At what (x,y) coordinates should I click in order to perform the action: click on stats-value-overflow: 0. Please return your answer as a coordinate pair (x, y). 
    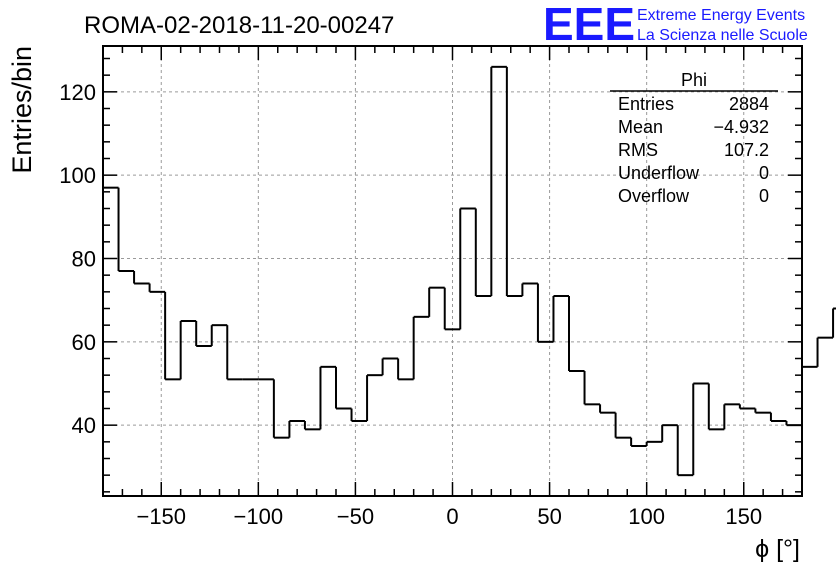
    Looking at the image, I should click on (764, 196).